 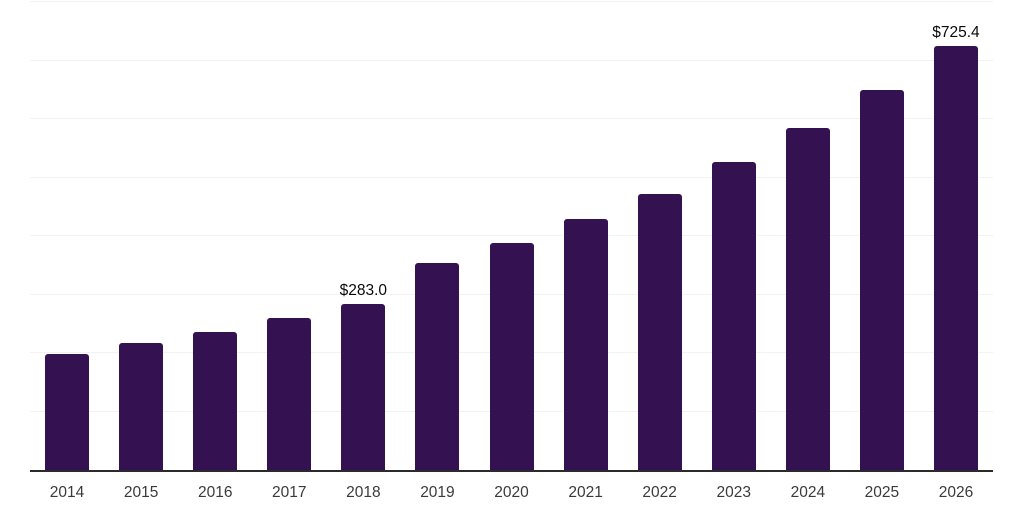 What do you see at coordinates (67, 492) in the screenshot?
I see `x-tick-2014: 2014` at bounding box center [67, 492].